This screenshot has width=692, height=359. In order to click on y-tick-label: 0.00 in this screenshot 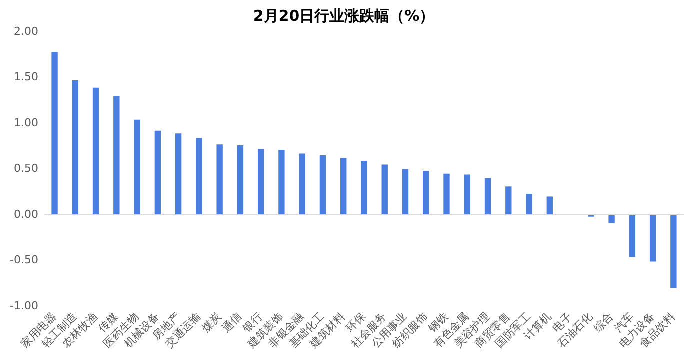, I will do `click(26, 214)`.